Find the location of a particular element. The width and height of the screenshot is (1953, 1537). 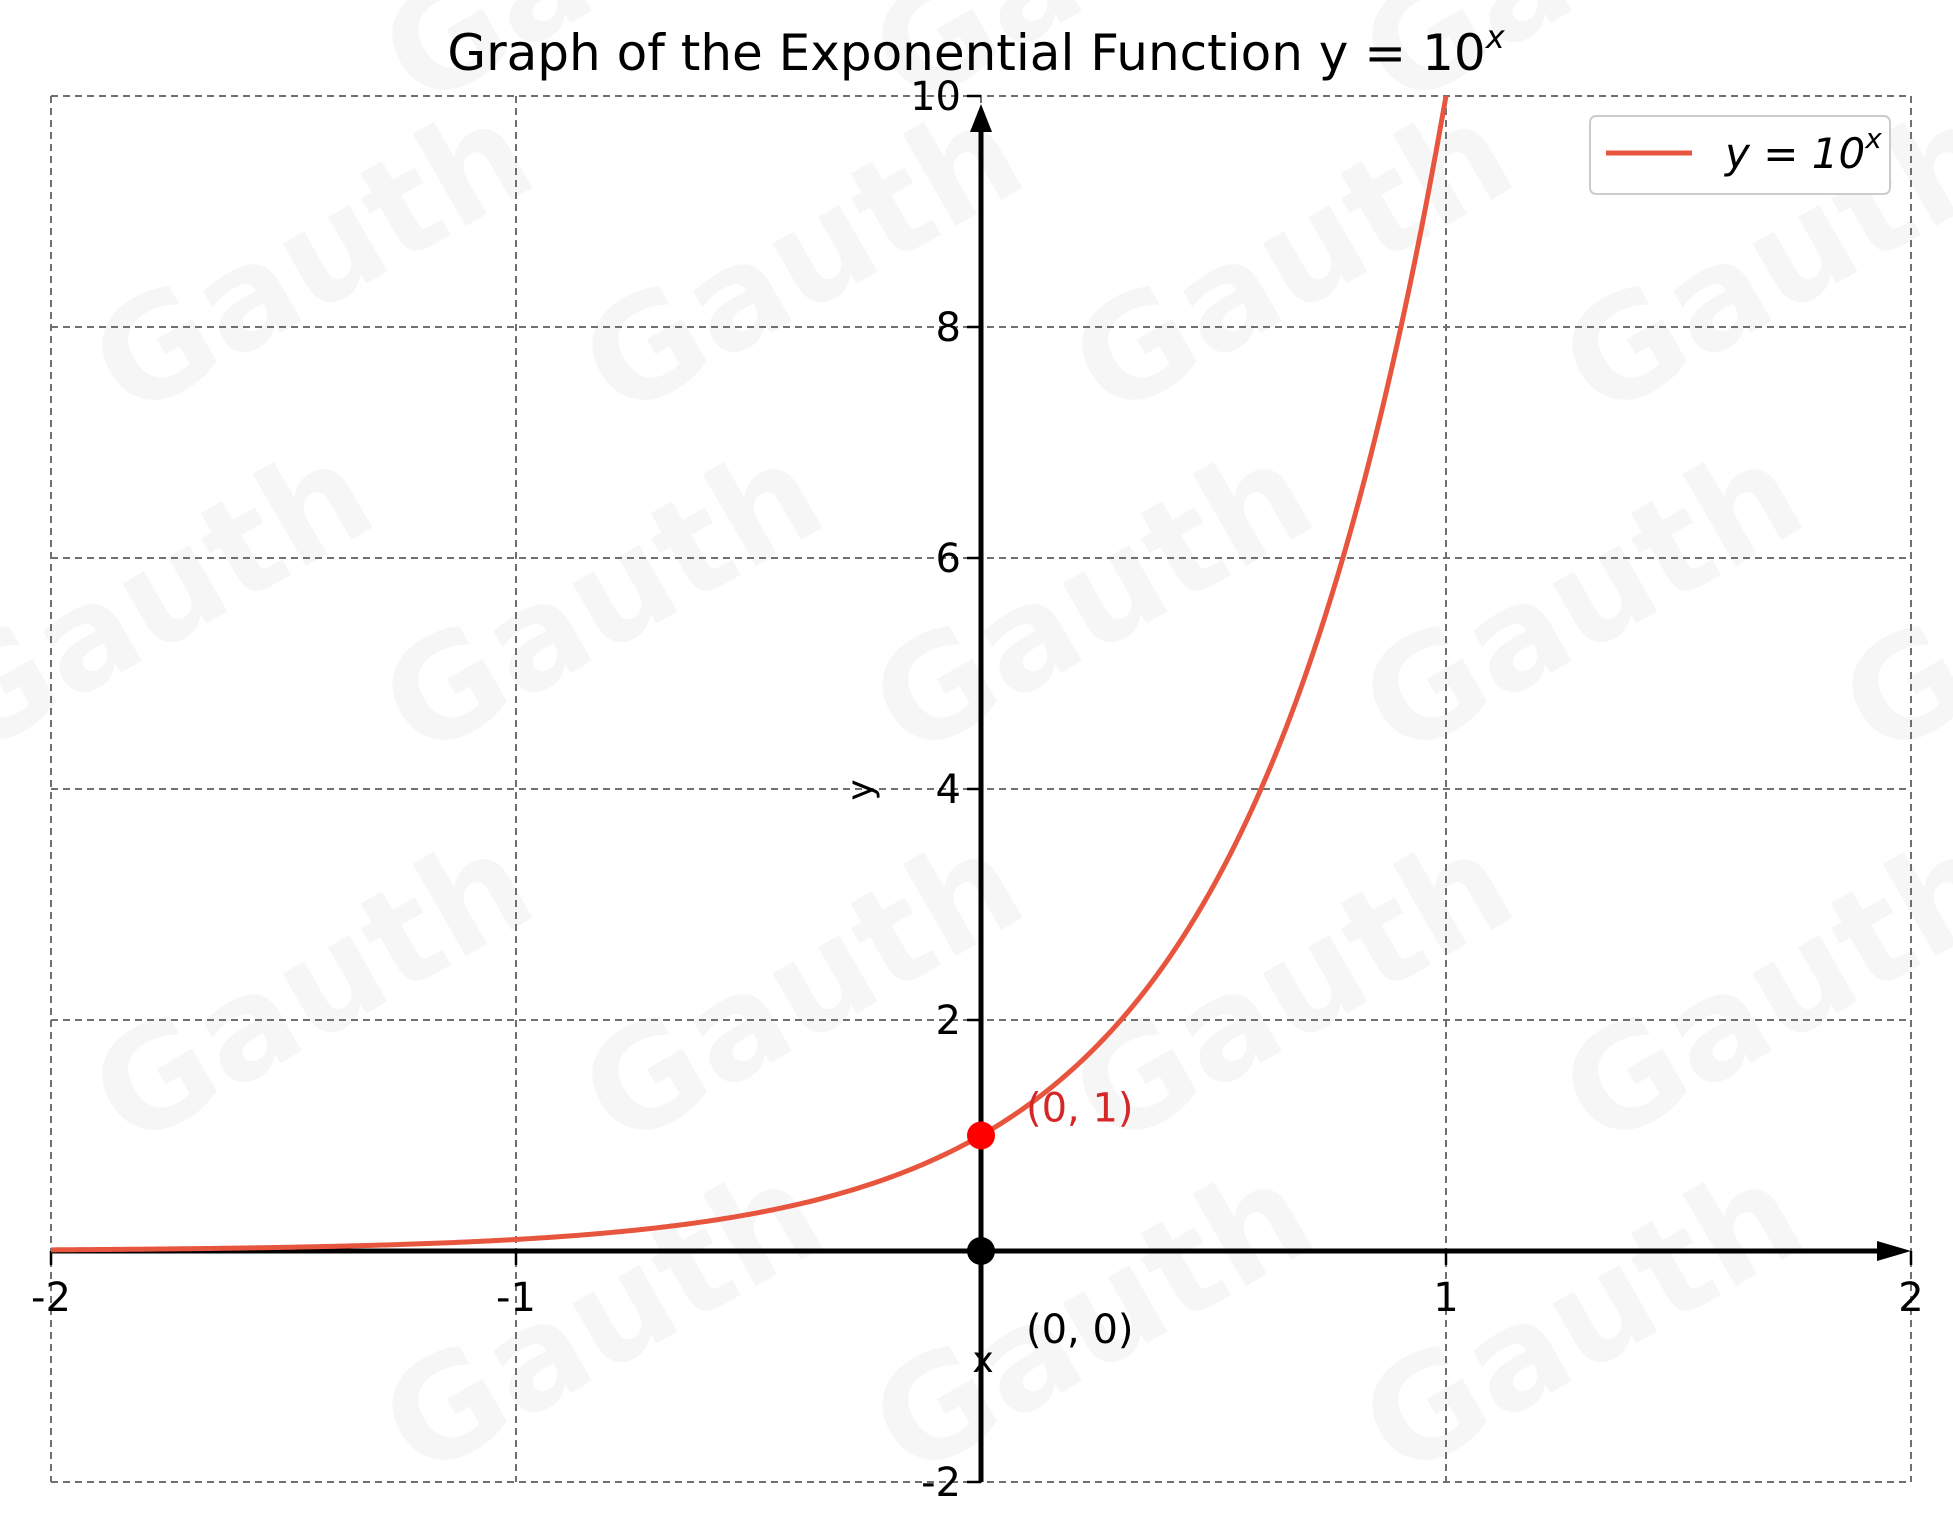

x-axis-label: x is located at coordinates (982, 1360).